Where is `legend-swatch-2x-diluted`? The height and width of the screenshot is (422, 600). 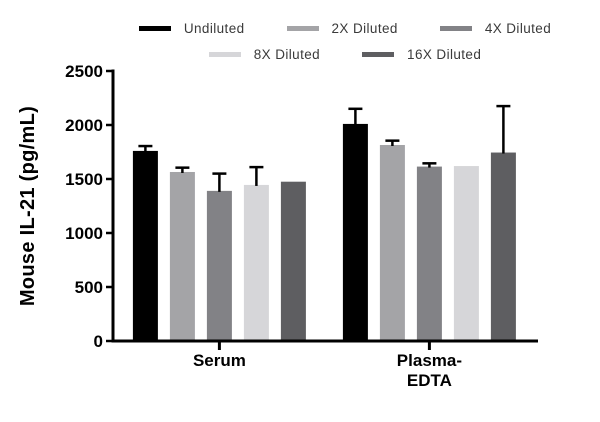
legend-swatch-2x-diluted is located at coordinates (302, 28).